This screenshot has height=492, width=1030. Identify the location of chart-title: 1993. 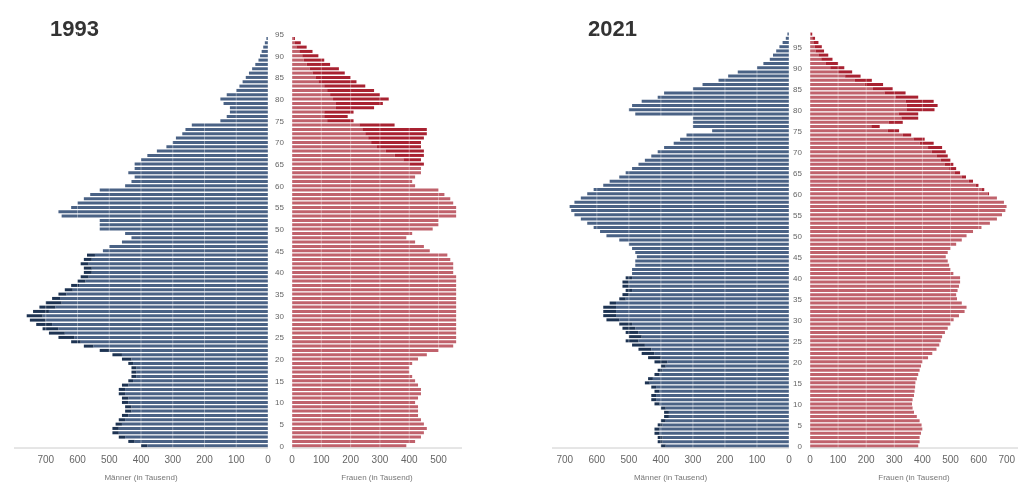
(74, 29).